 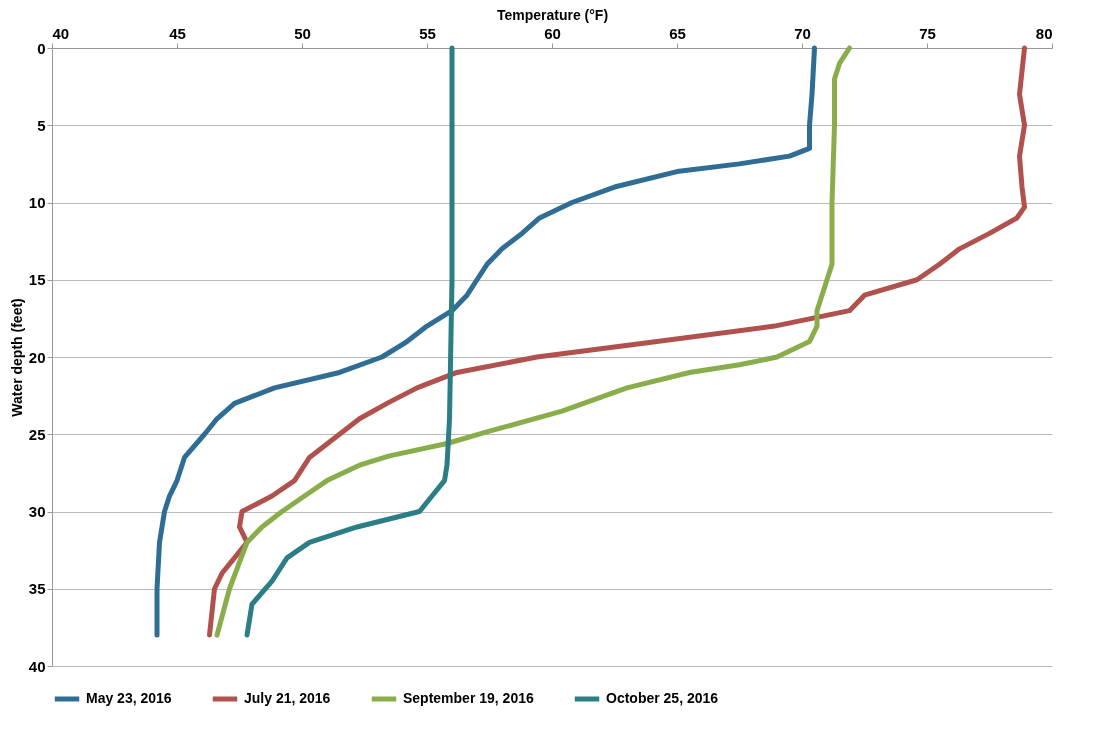 I want to click on x-tick-label: 80, so click(x=1044, y=33).